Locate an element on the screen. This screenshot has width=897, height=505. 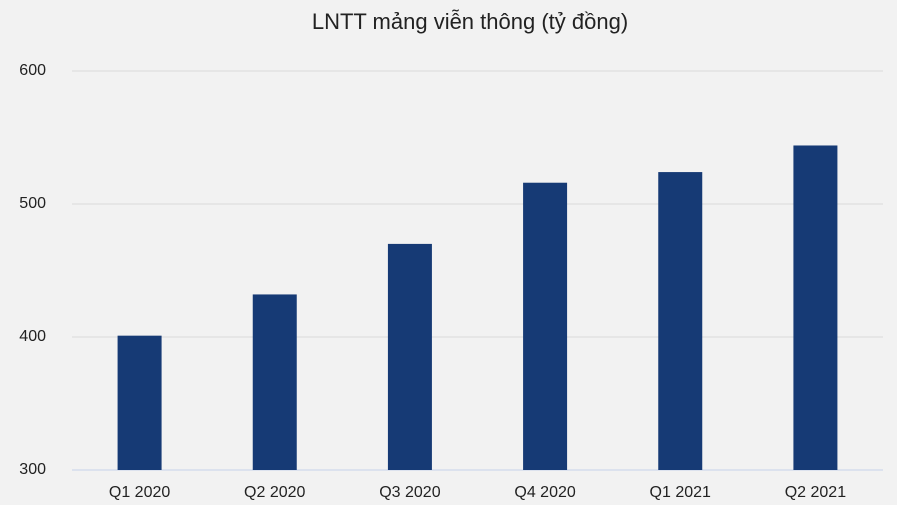
y-tick-label: 300 is located at coordinates (32, 469).